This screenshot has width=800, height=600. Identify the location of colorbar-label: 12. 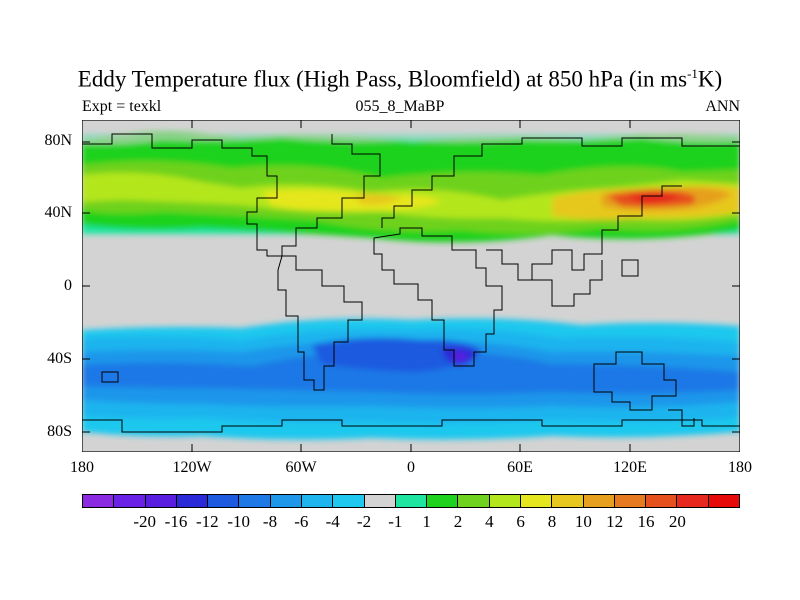
(615, 521).